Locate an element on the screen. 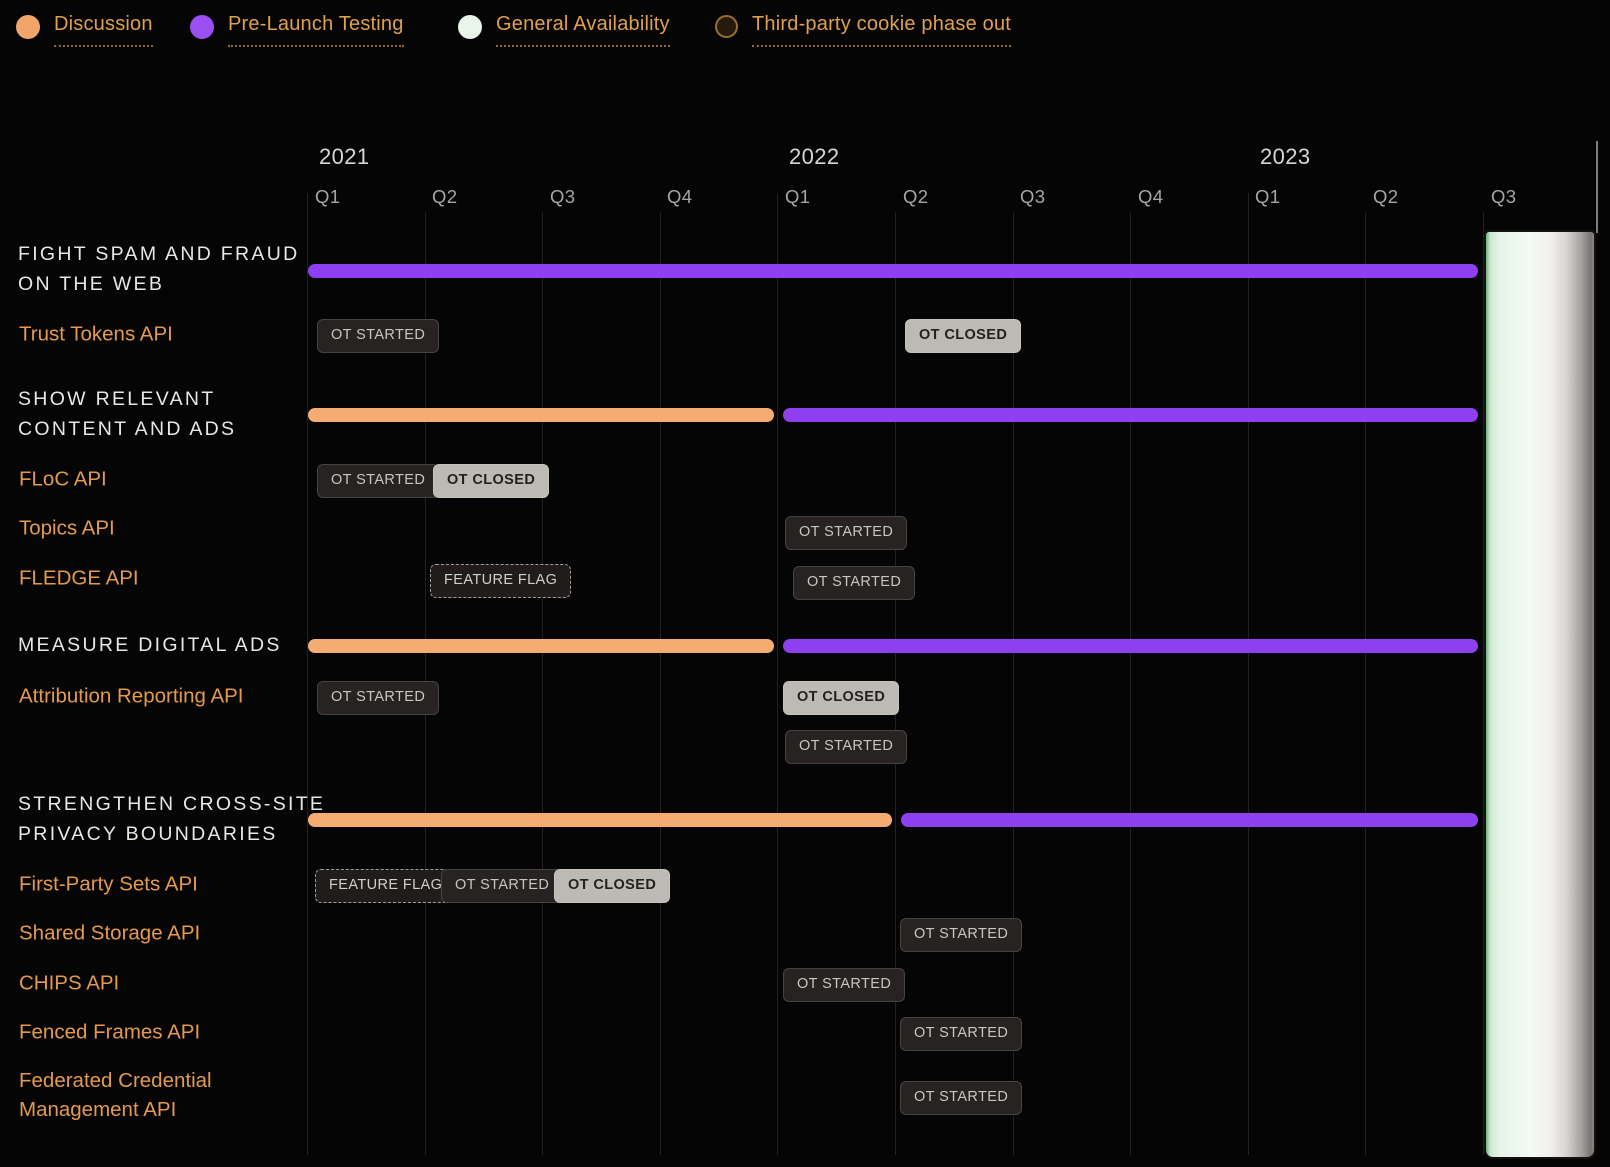 Image resolution: width=1610 pixels, height=1167 pixels. year-label-2023: 2023 is located at coordinates (1285, 156).